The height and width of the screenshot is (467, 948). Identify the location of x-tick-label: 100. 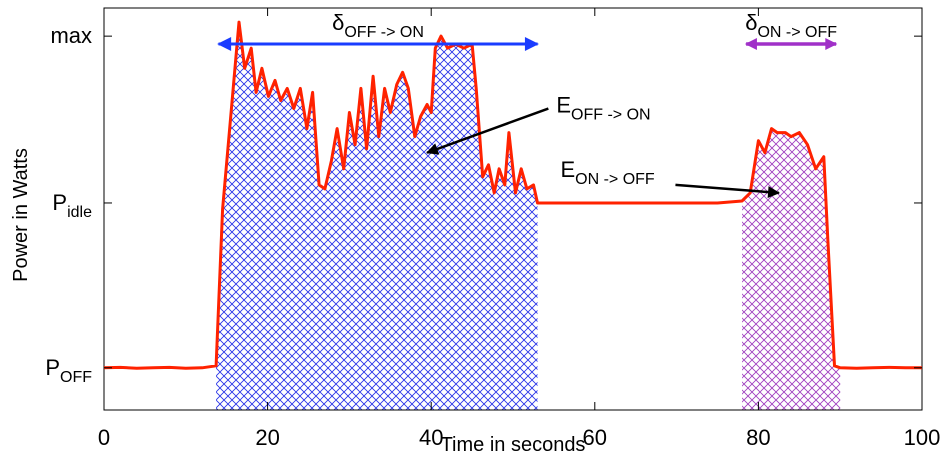
(922, 437).